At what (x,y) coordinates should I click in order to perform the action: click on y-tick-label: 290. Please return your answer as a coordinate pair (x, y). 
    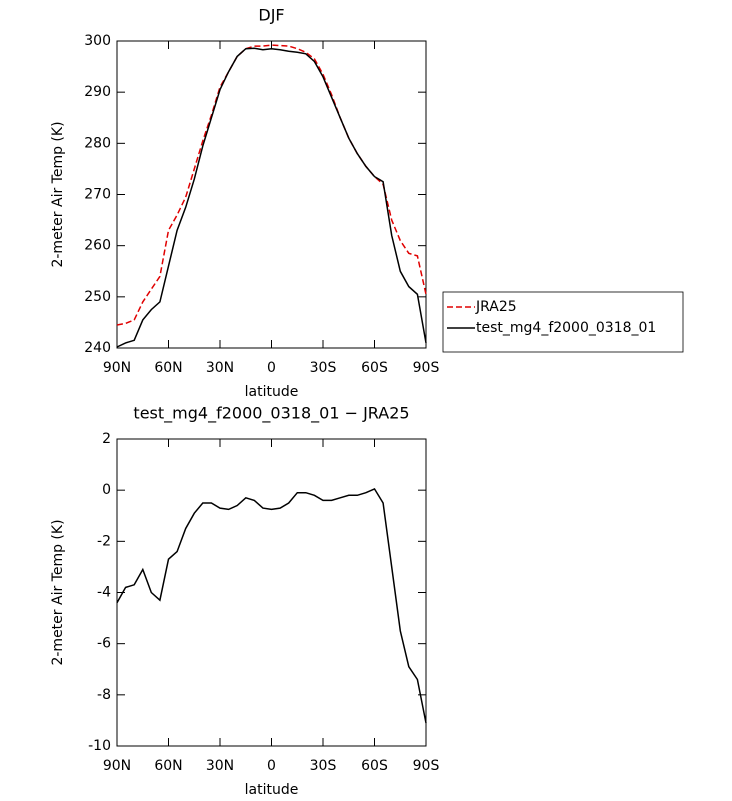
    Looking at the image, I should click on (97, 92).